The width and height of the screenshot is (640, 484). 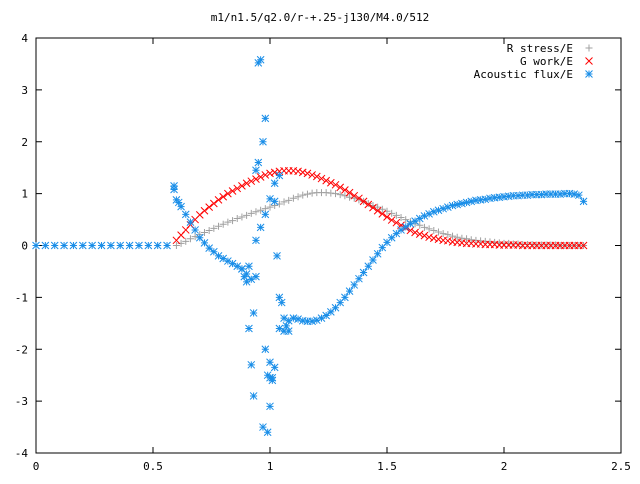 What do you see at coordinates (153, 466) in the screenshot?
I see `x-tick-label: 0.5` at bounding box center [153, 466].